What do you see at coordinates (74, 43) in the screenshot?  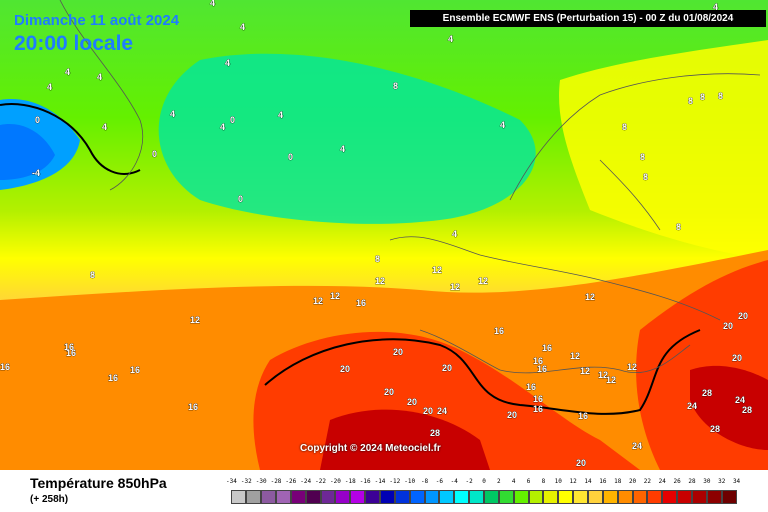 I see `forecast-time: 20:00 locale` at bounding box center [74, 43].